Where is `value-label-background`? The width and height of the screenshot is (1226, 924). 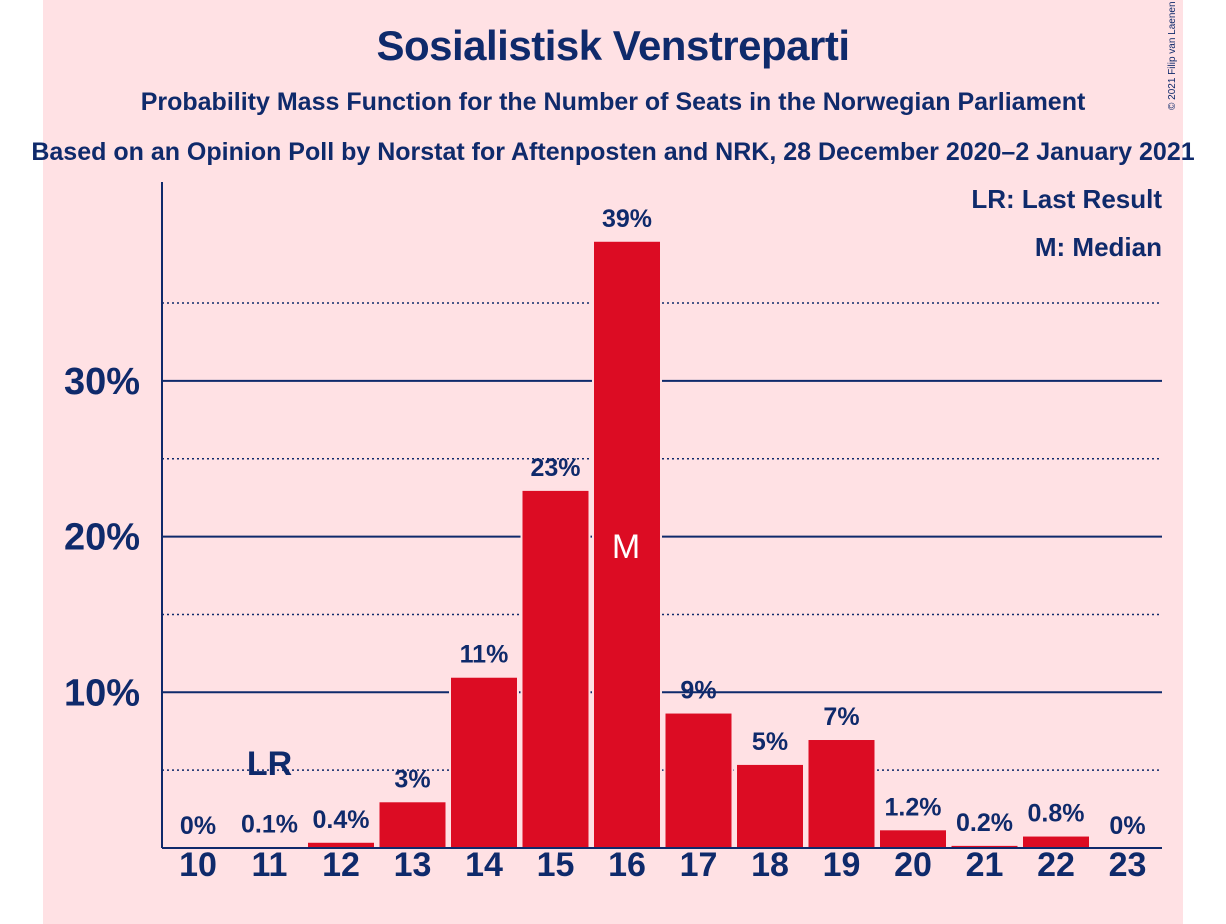
value-label-background is located at coordinates (627, 218).